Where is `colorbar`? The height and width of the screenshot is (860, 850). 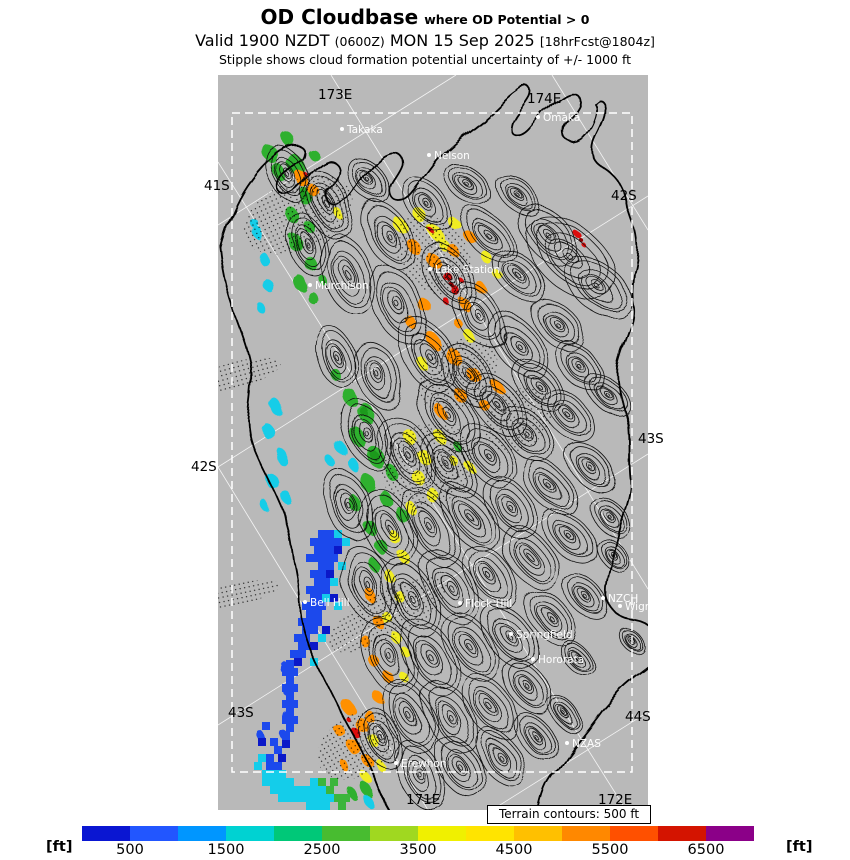 colorbar is located at coordinates (418, 833).